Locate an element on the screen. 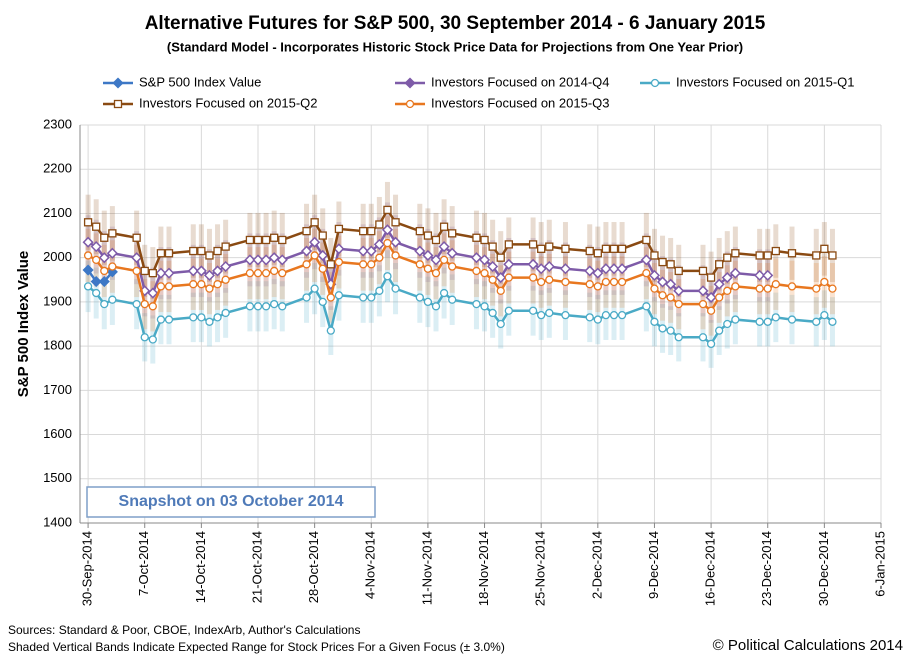 The width and height of the screenshot is (911, 662). y-tick-label: 1900 is located at coordinates (57, 300).